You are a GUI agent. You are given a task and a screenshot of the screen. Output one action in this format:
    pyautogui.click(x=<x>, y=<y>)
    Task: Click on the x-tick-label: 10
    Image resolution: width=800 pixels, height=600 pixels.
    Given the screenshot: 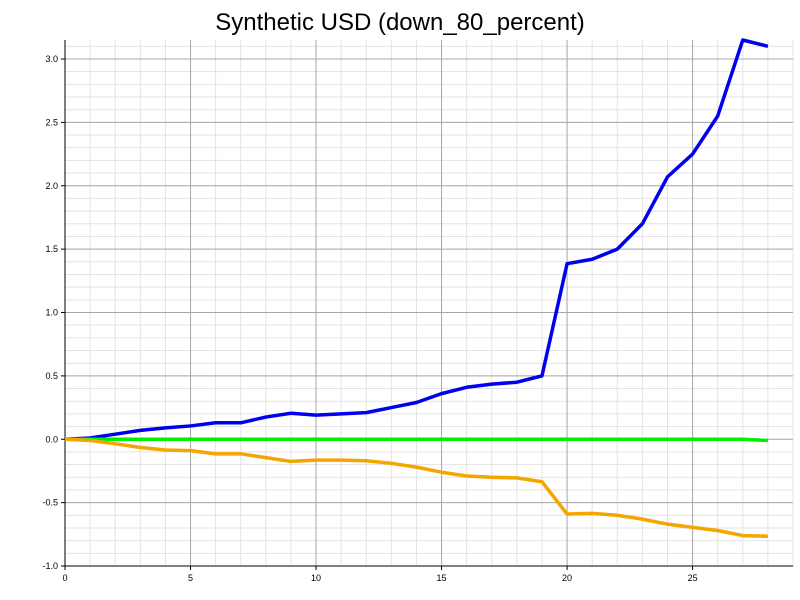 What is the action you would take?
    pyautogui.click(x=316, y=578)
    